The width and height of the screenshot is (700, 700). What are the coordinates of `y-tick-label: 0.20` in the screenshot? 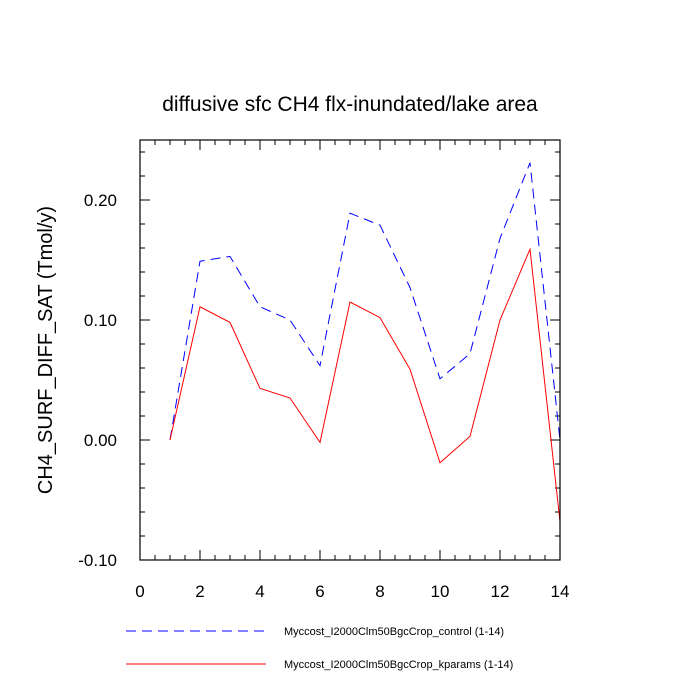 It's located at (100, 200).